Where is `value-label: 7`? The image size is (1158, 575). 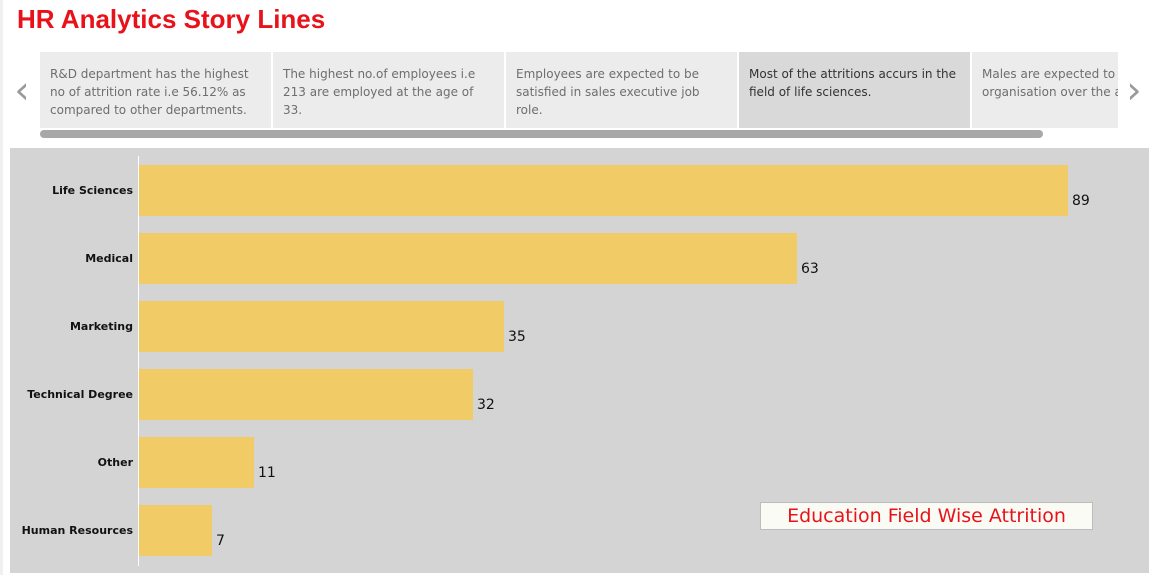
value-label: 7 is located at coordinates (220, 541).